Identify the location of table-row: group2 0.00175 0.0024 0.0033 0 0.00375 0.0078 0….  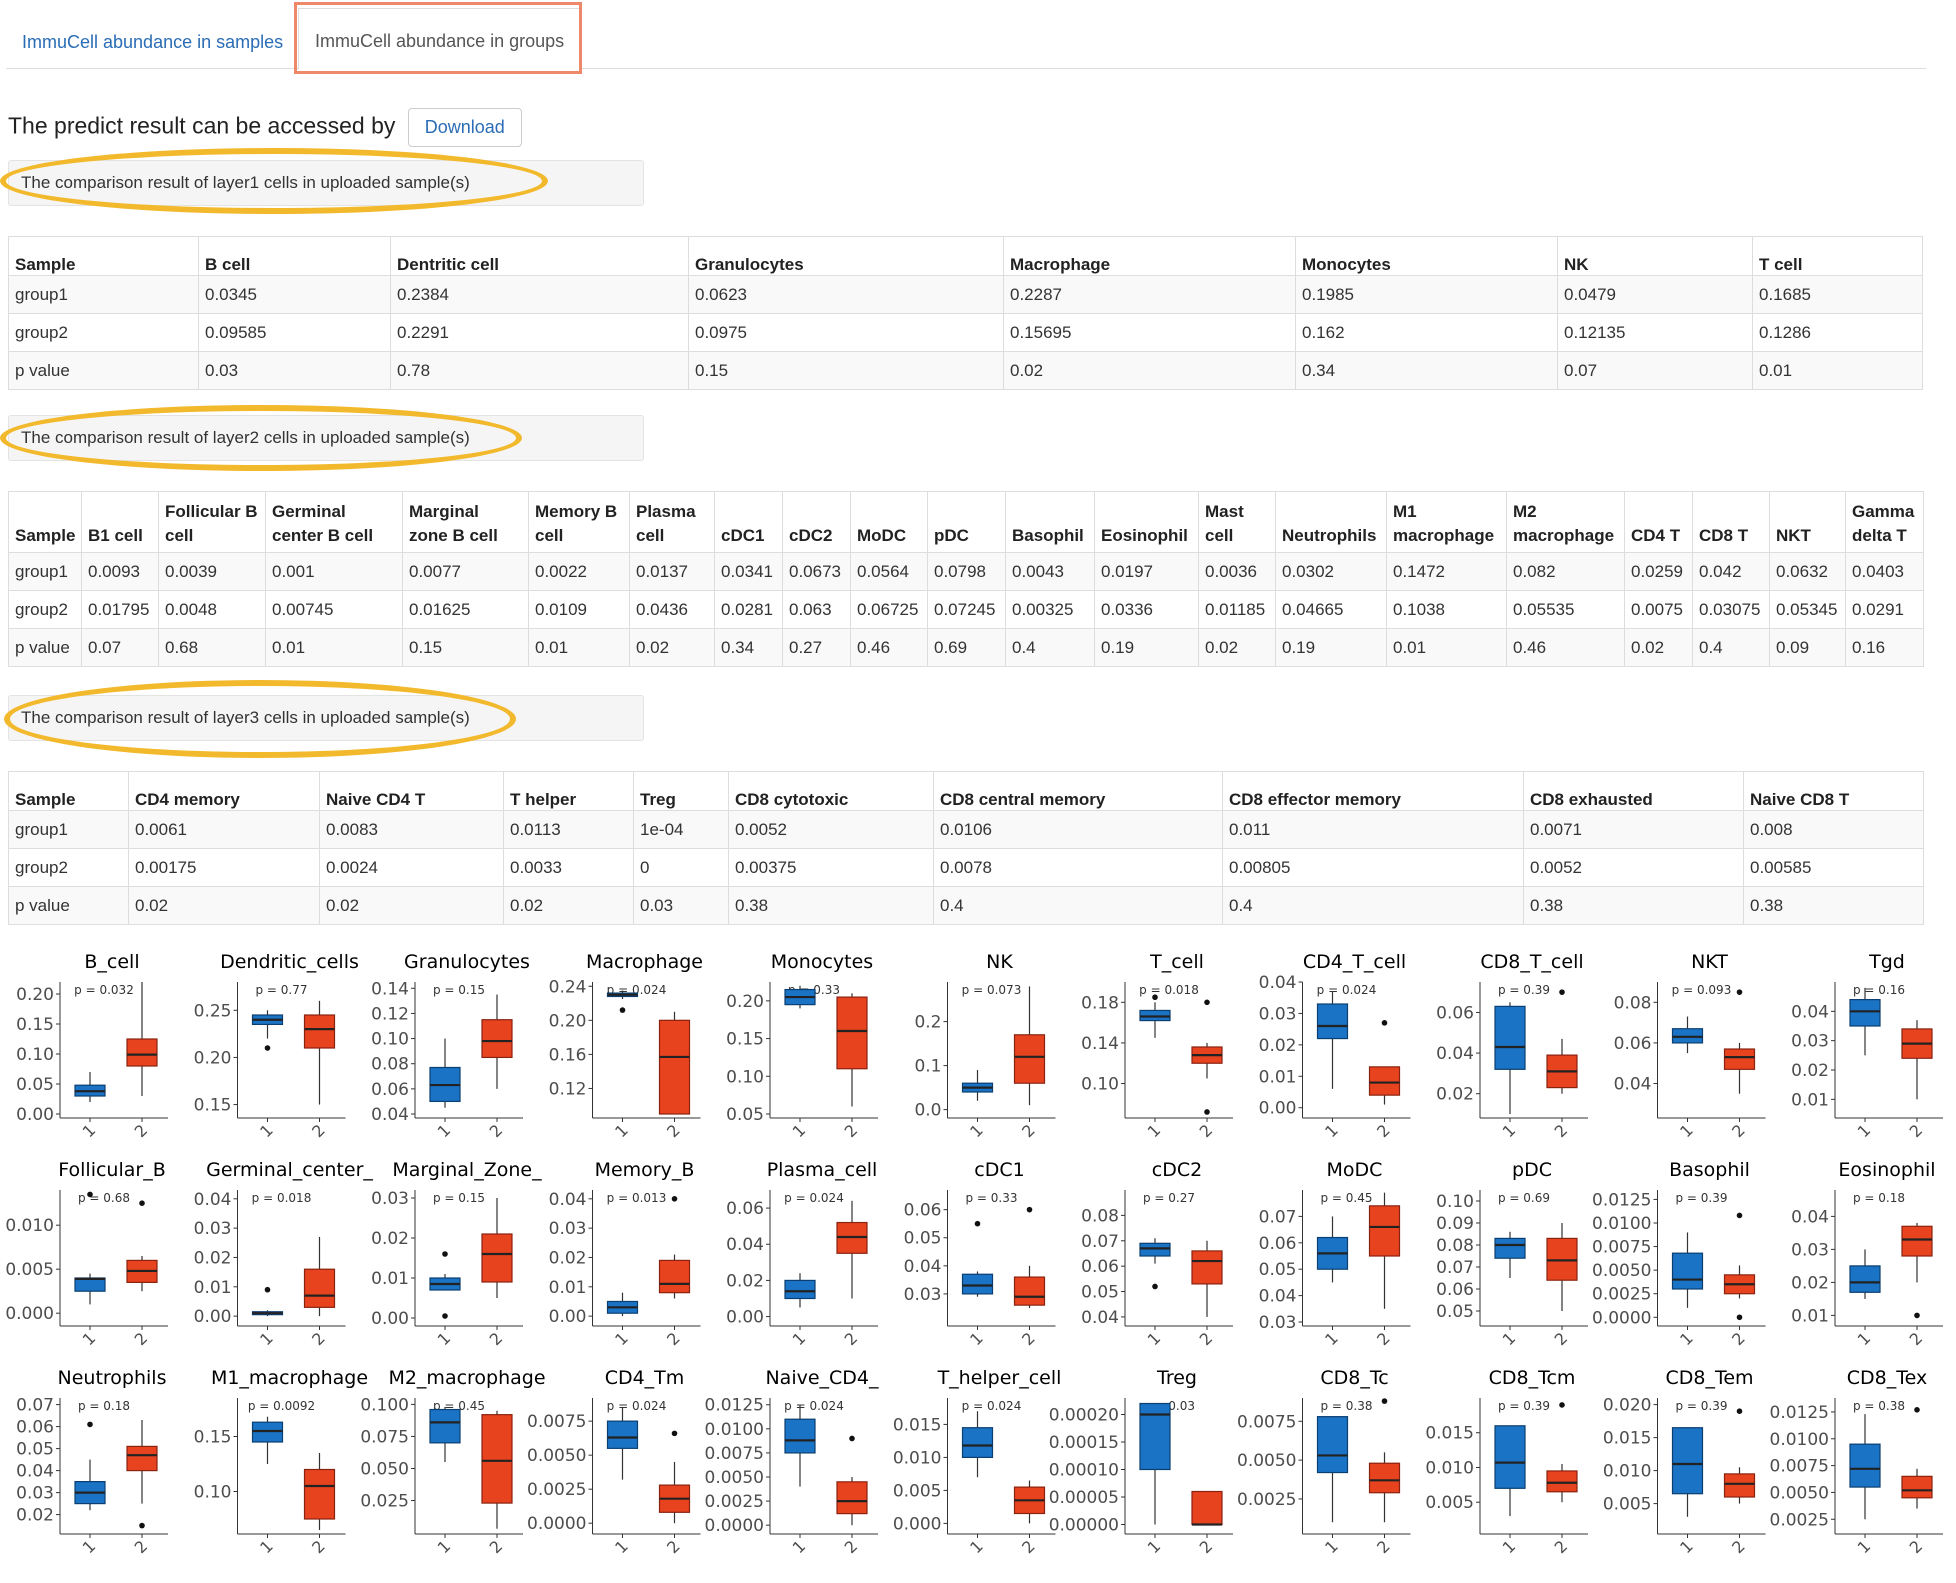
(966, 867).